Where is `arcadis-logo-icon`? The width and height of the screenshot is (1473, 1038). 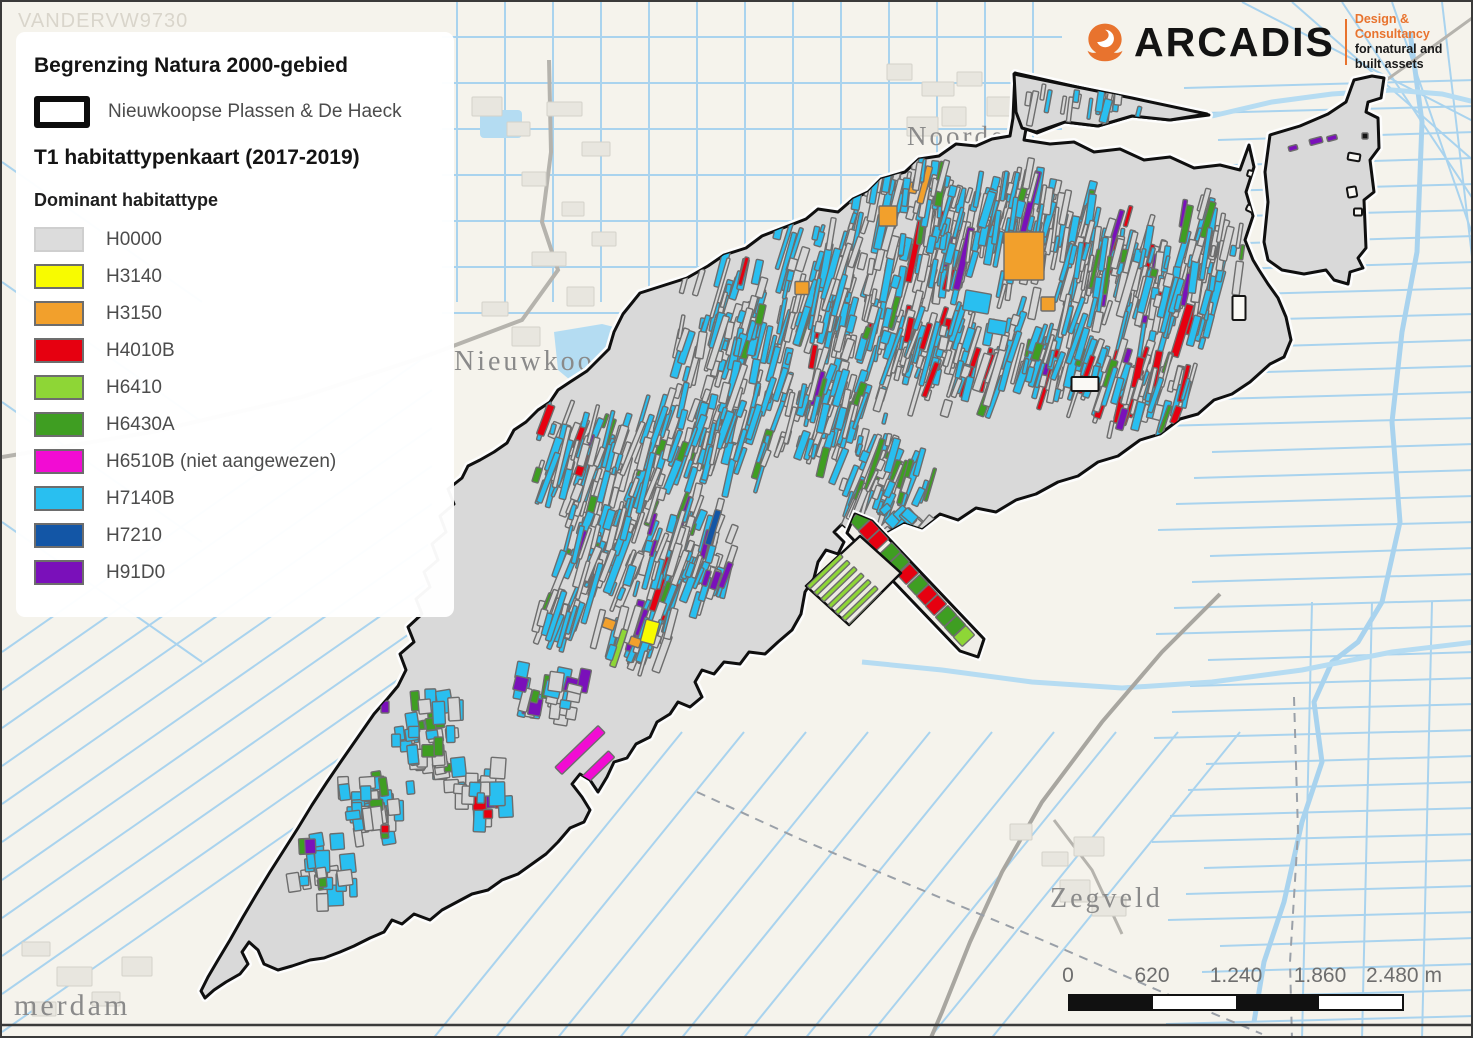
arcadis-logo-icon is located at coordinates (1105, 42).